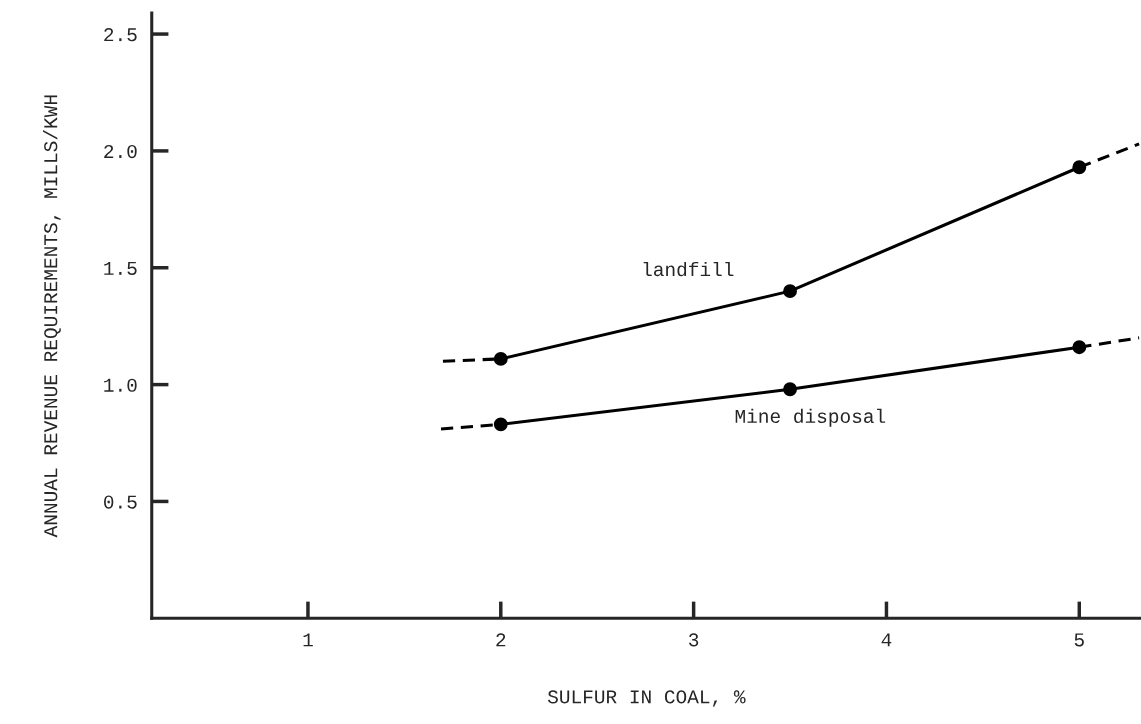 This screenshot has width=1141, height=724. What do you see at coordinates (308, 640) in the screenshot?
I see `x-tick-label: 1` at bounding box center [308, 640].